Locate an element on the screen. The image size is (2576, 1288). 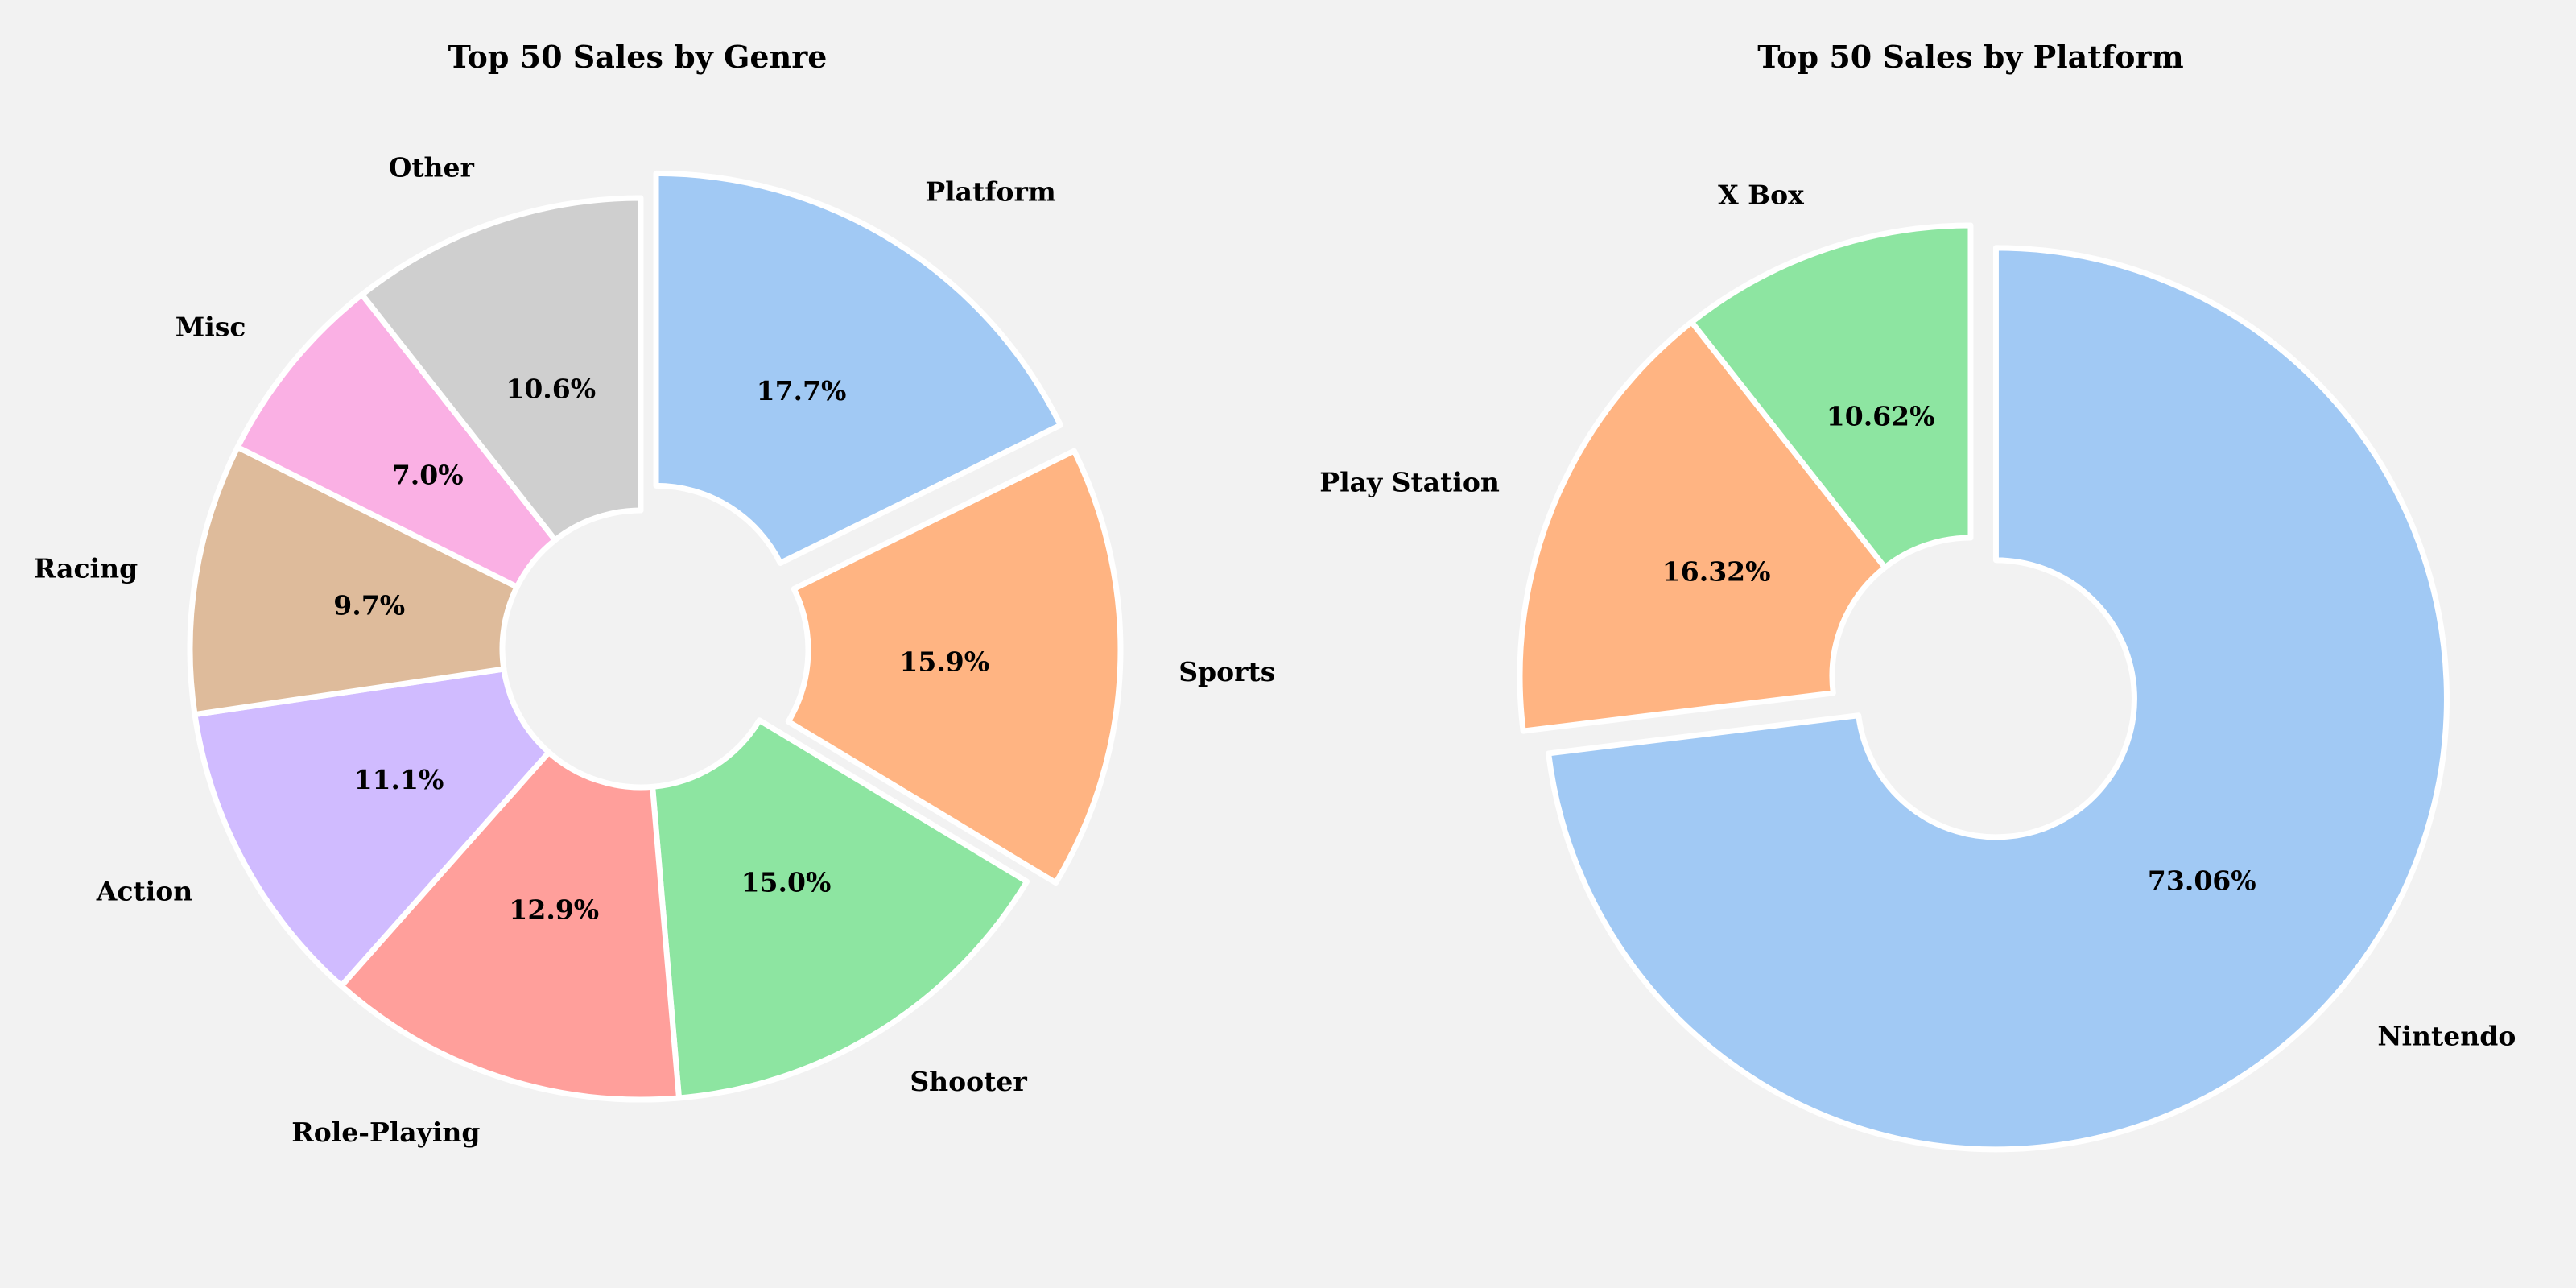
category-label-play-station: Play Station is located at coordinates (1409, 482).